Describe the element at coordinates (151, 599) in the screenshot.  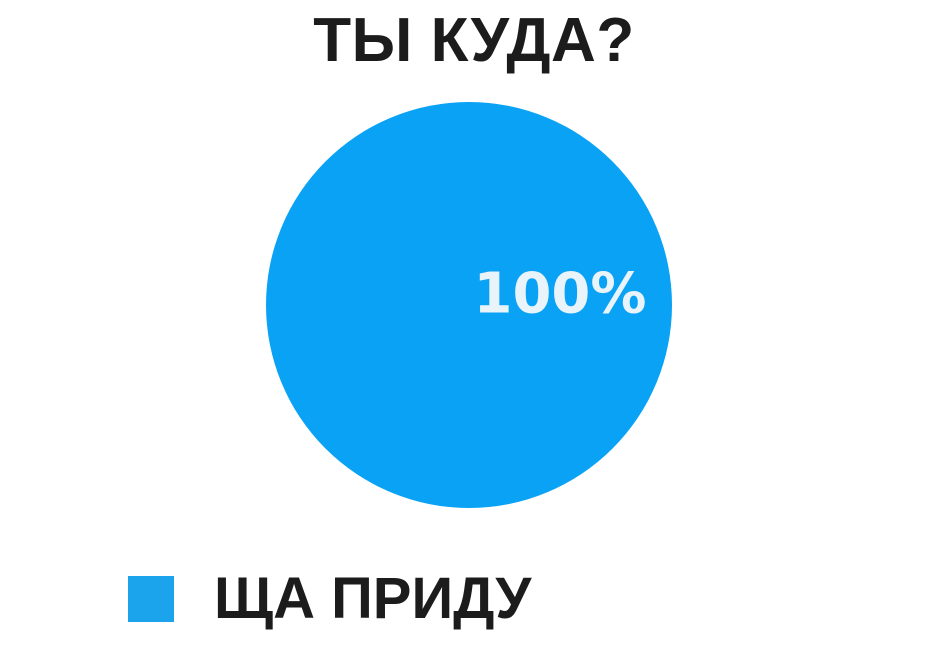
I see `legend-swatch` at that location.